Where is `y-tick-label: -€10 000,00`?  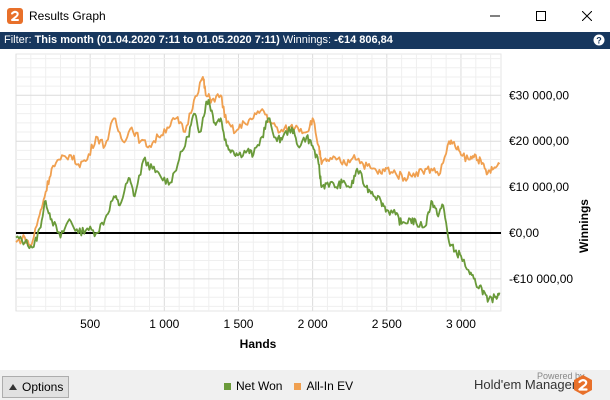 y-tick-label: -€10 000,00 is located at coordinates (541, 279).